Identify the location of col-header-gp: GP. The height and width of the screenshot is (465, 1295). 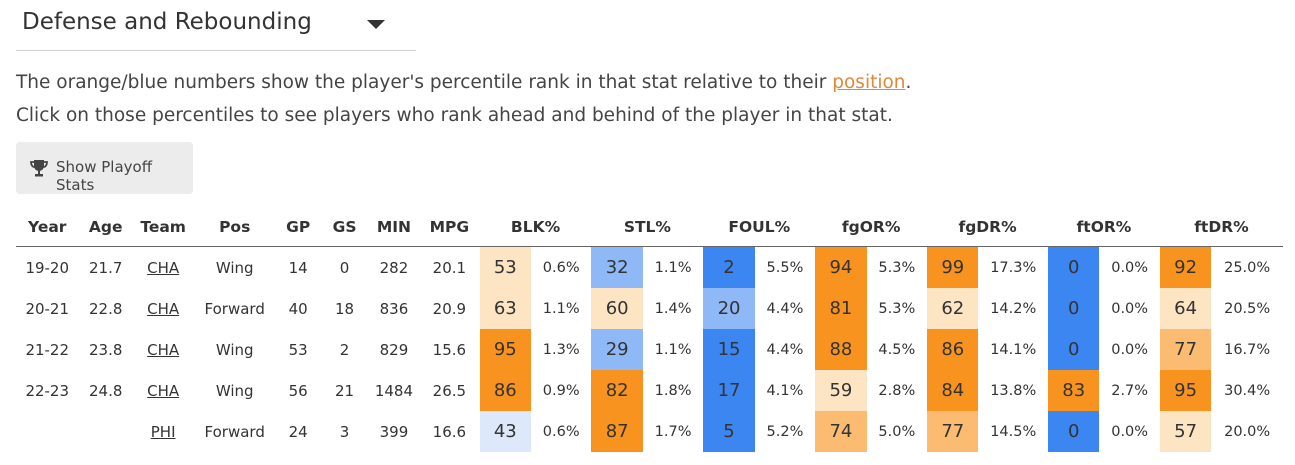
(298, 227).